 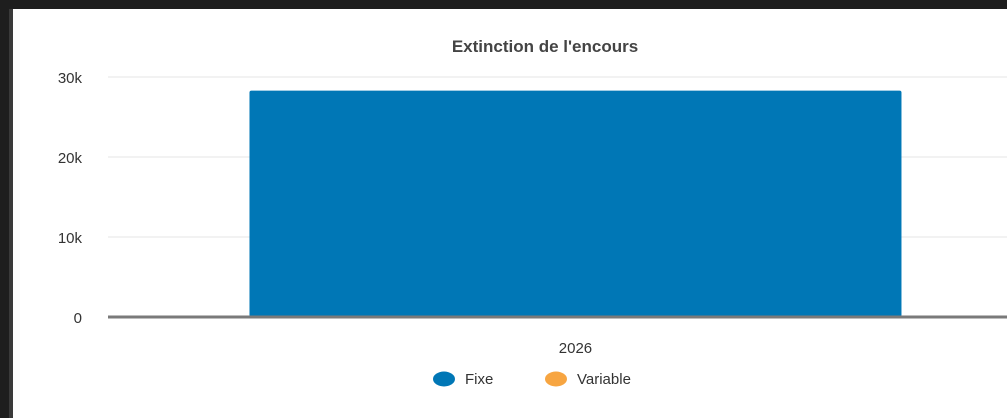 I want to click on legend-label: Fixe, so click(x=479, y=379).